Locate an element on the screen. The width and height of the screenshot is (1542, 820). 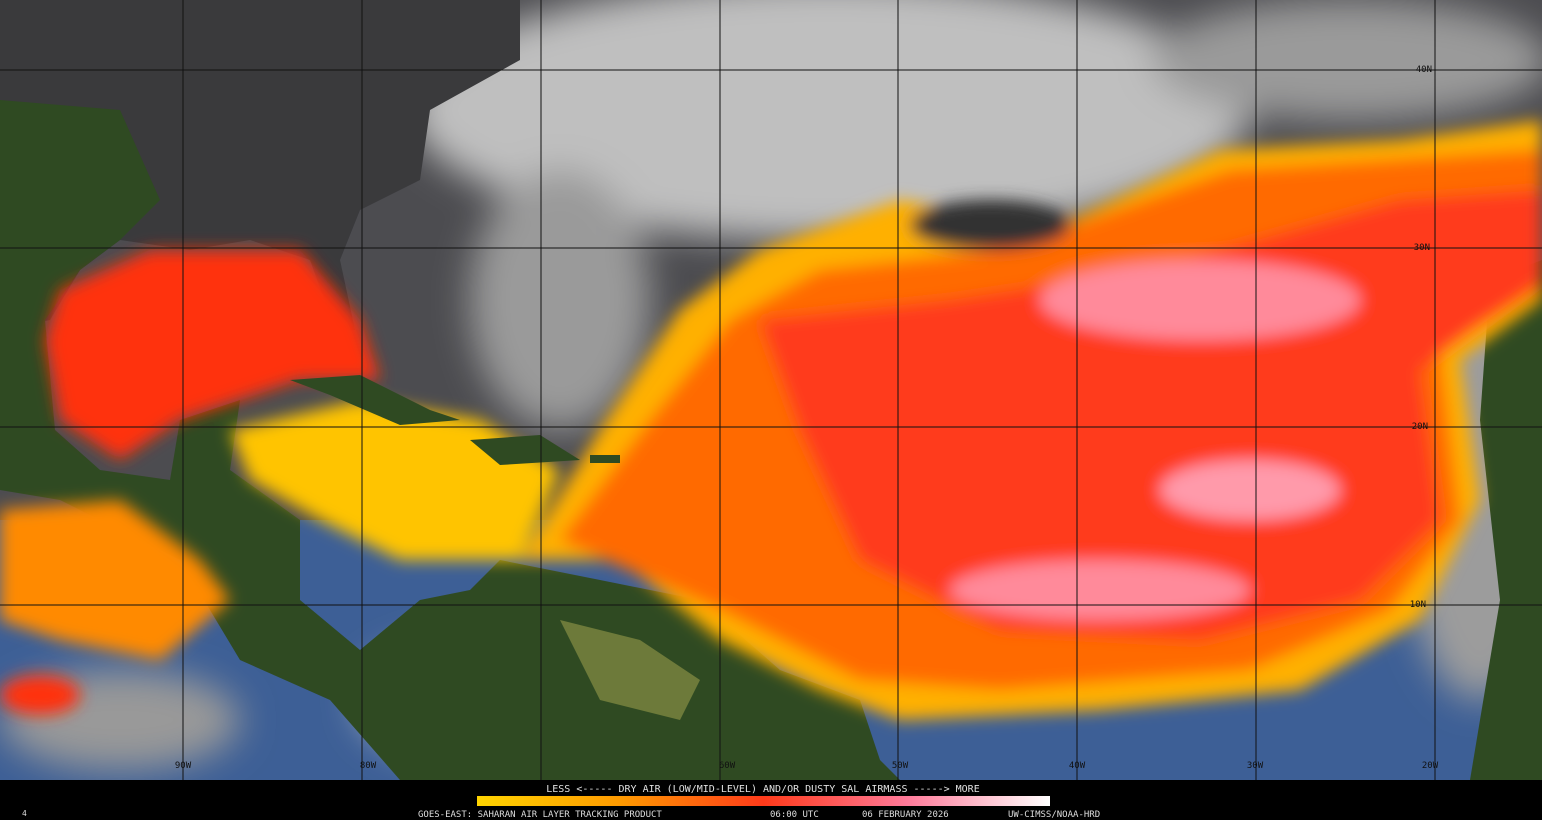
longitude-label: 80W is located at coordinates (368, 766).